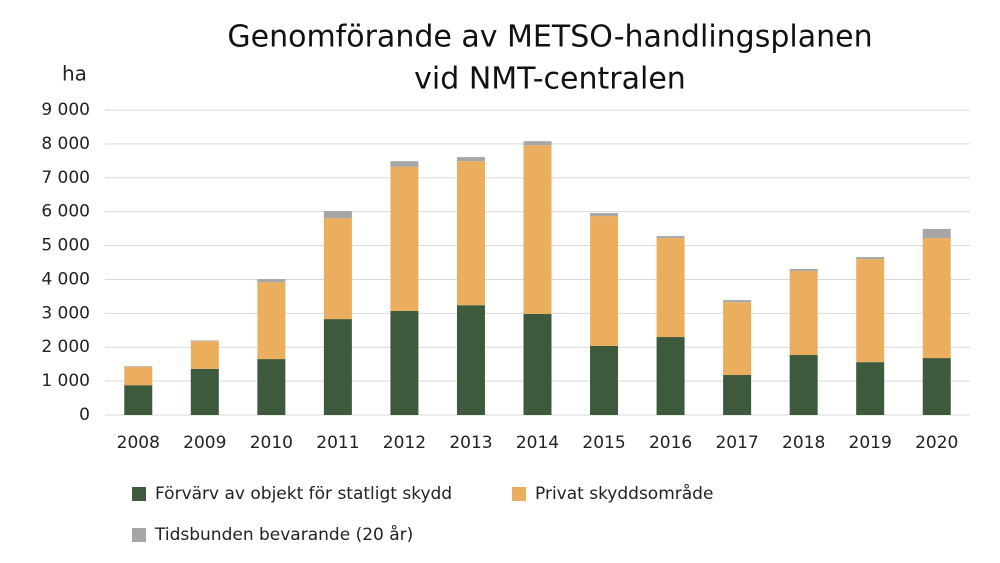 This screenshot has height=563, width=1000. Describe the element at coordinates (65, 212) in the screenshot. I see `y-tick-label: 6 000` at that location.